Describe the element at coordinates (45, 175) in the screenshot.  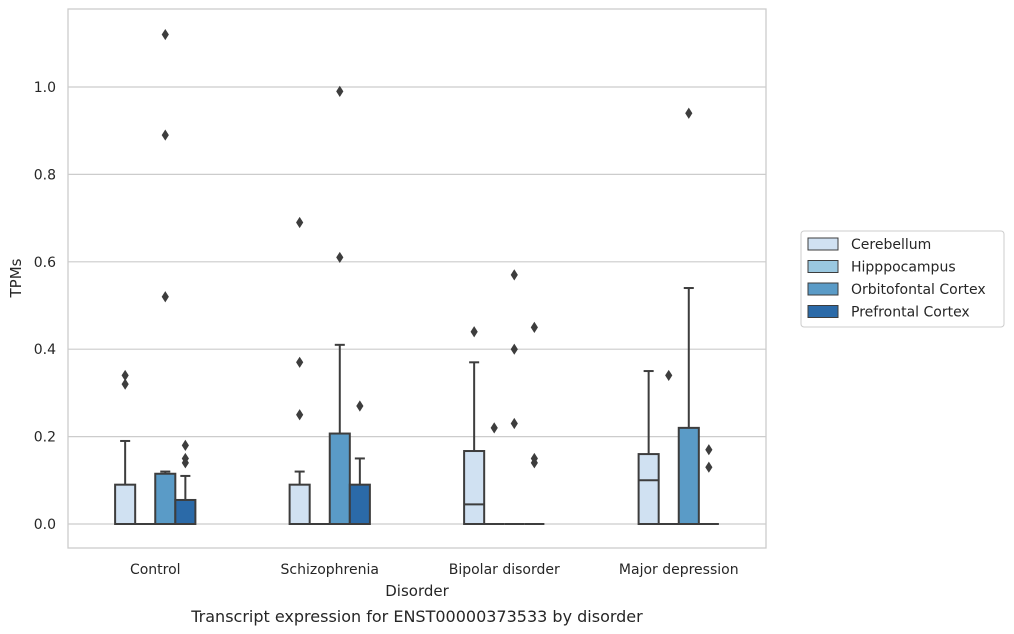
I see `y-tick-label: 0.8` at that location.